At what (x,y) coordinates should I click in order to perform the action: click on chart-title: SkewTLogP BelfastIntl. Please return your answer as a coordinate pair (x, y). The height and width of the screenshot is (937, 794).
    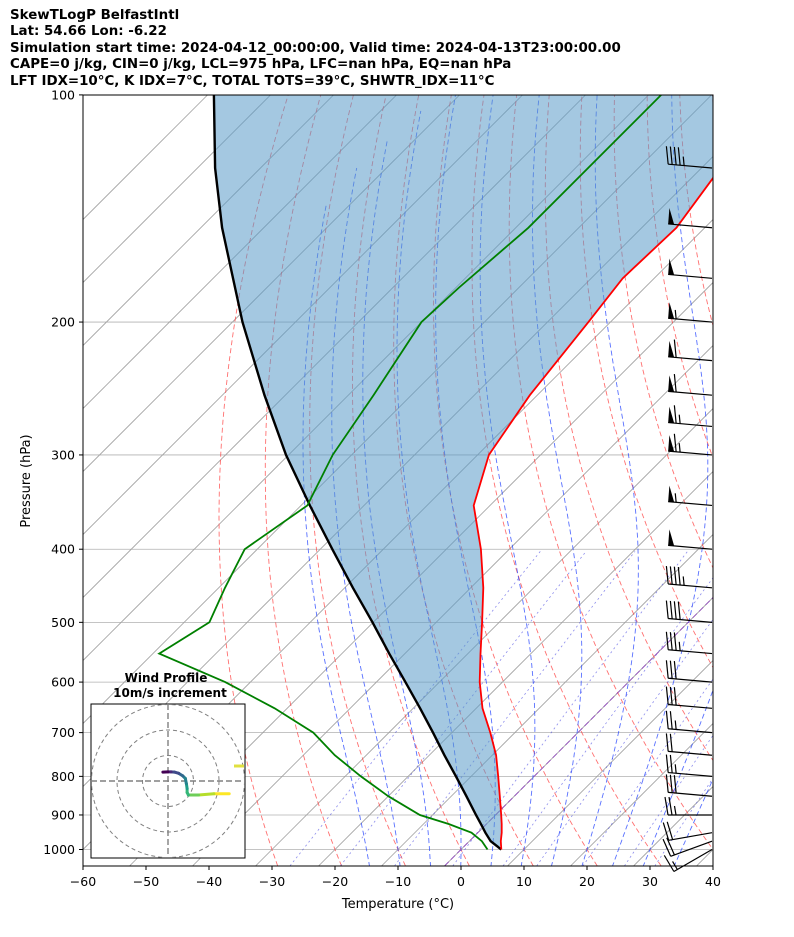
    Looking at the image, I should click on (95, 15).